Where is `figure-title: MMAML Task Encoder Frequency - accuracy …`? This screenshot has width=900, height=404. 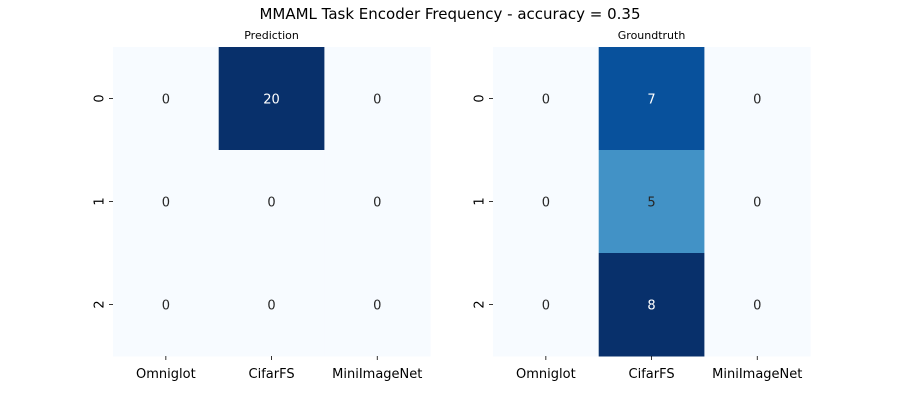
figure-title: MMAML Task Encoder Frequency - accuracy … is located at coordinates (450, 14).